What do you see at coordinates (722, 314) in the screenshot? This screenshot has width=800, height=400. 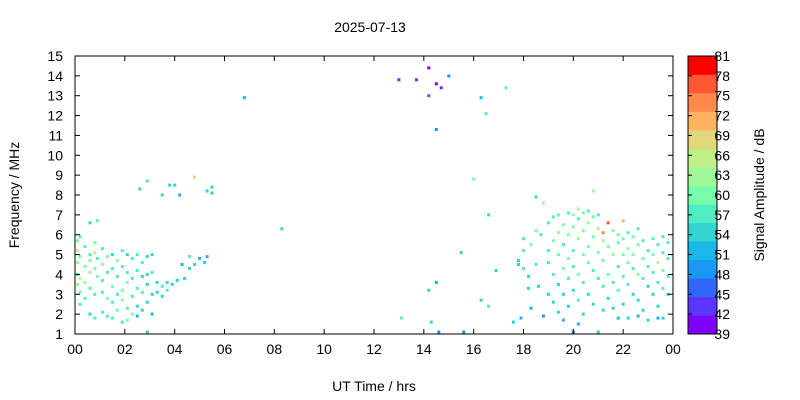 I see `colorbar-tick-label: 42` at bounding box center [722, 314].